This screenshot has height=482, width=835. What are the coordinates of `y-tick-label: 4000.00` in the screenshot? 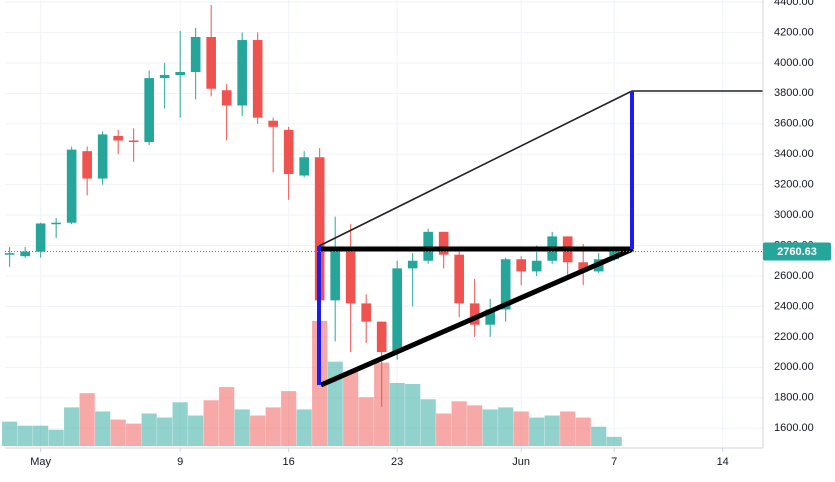 It's located at (794, 63).